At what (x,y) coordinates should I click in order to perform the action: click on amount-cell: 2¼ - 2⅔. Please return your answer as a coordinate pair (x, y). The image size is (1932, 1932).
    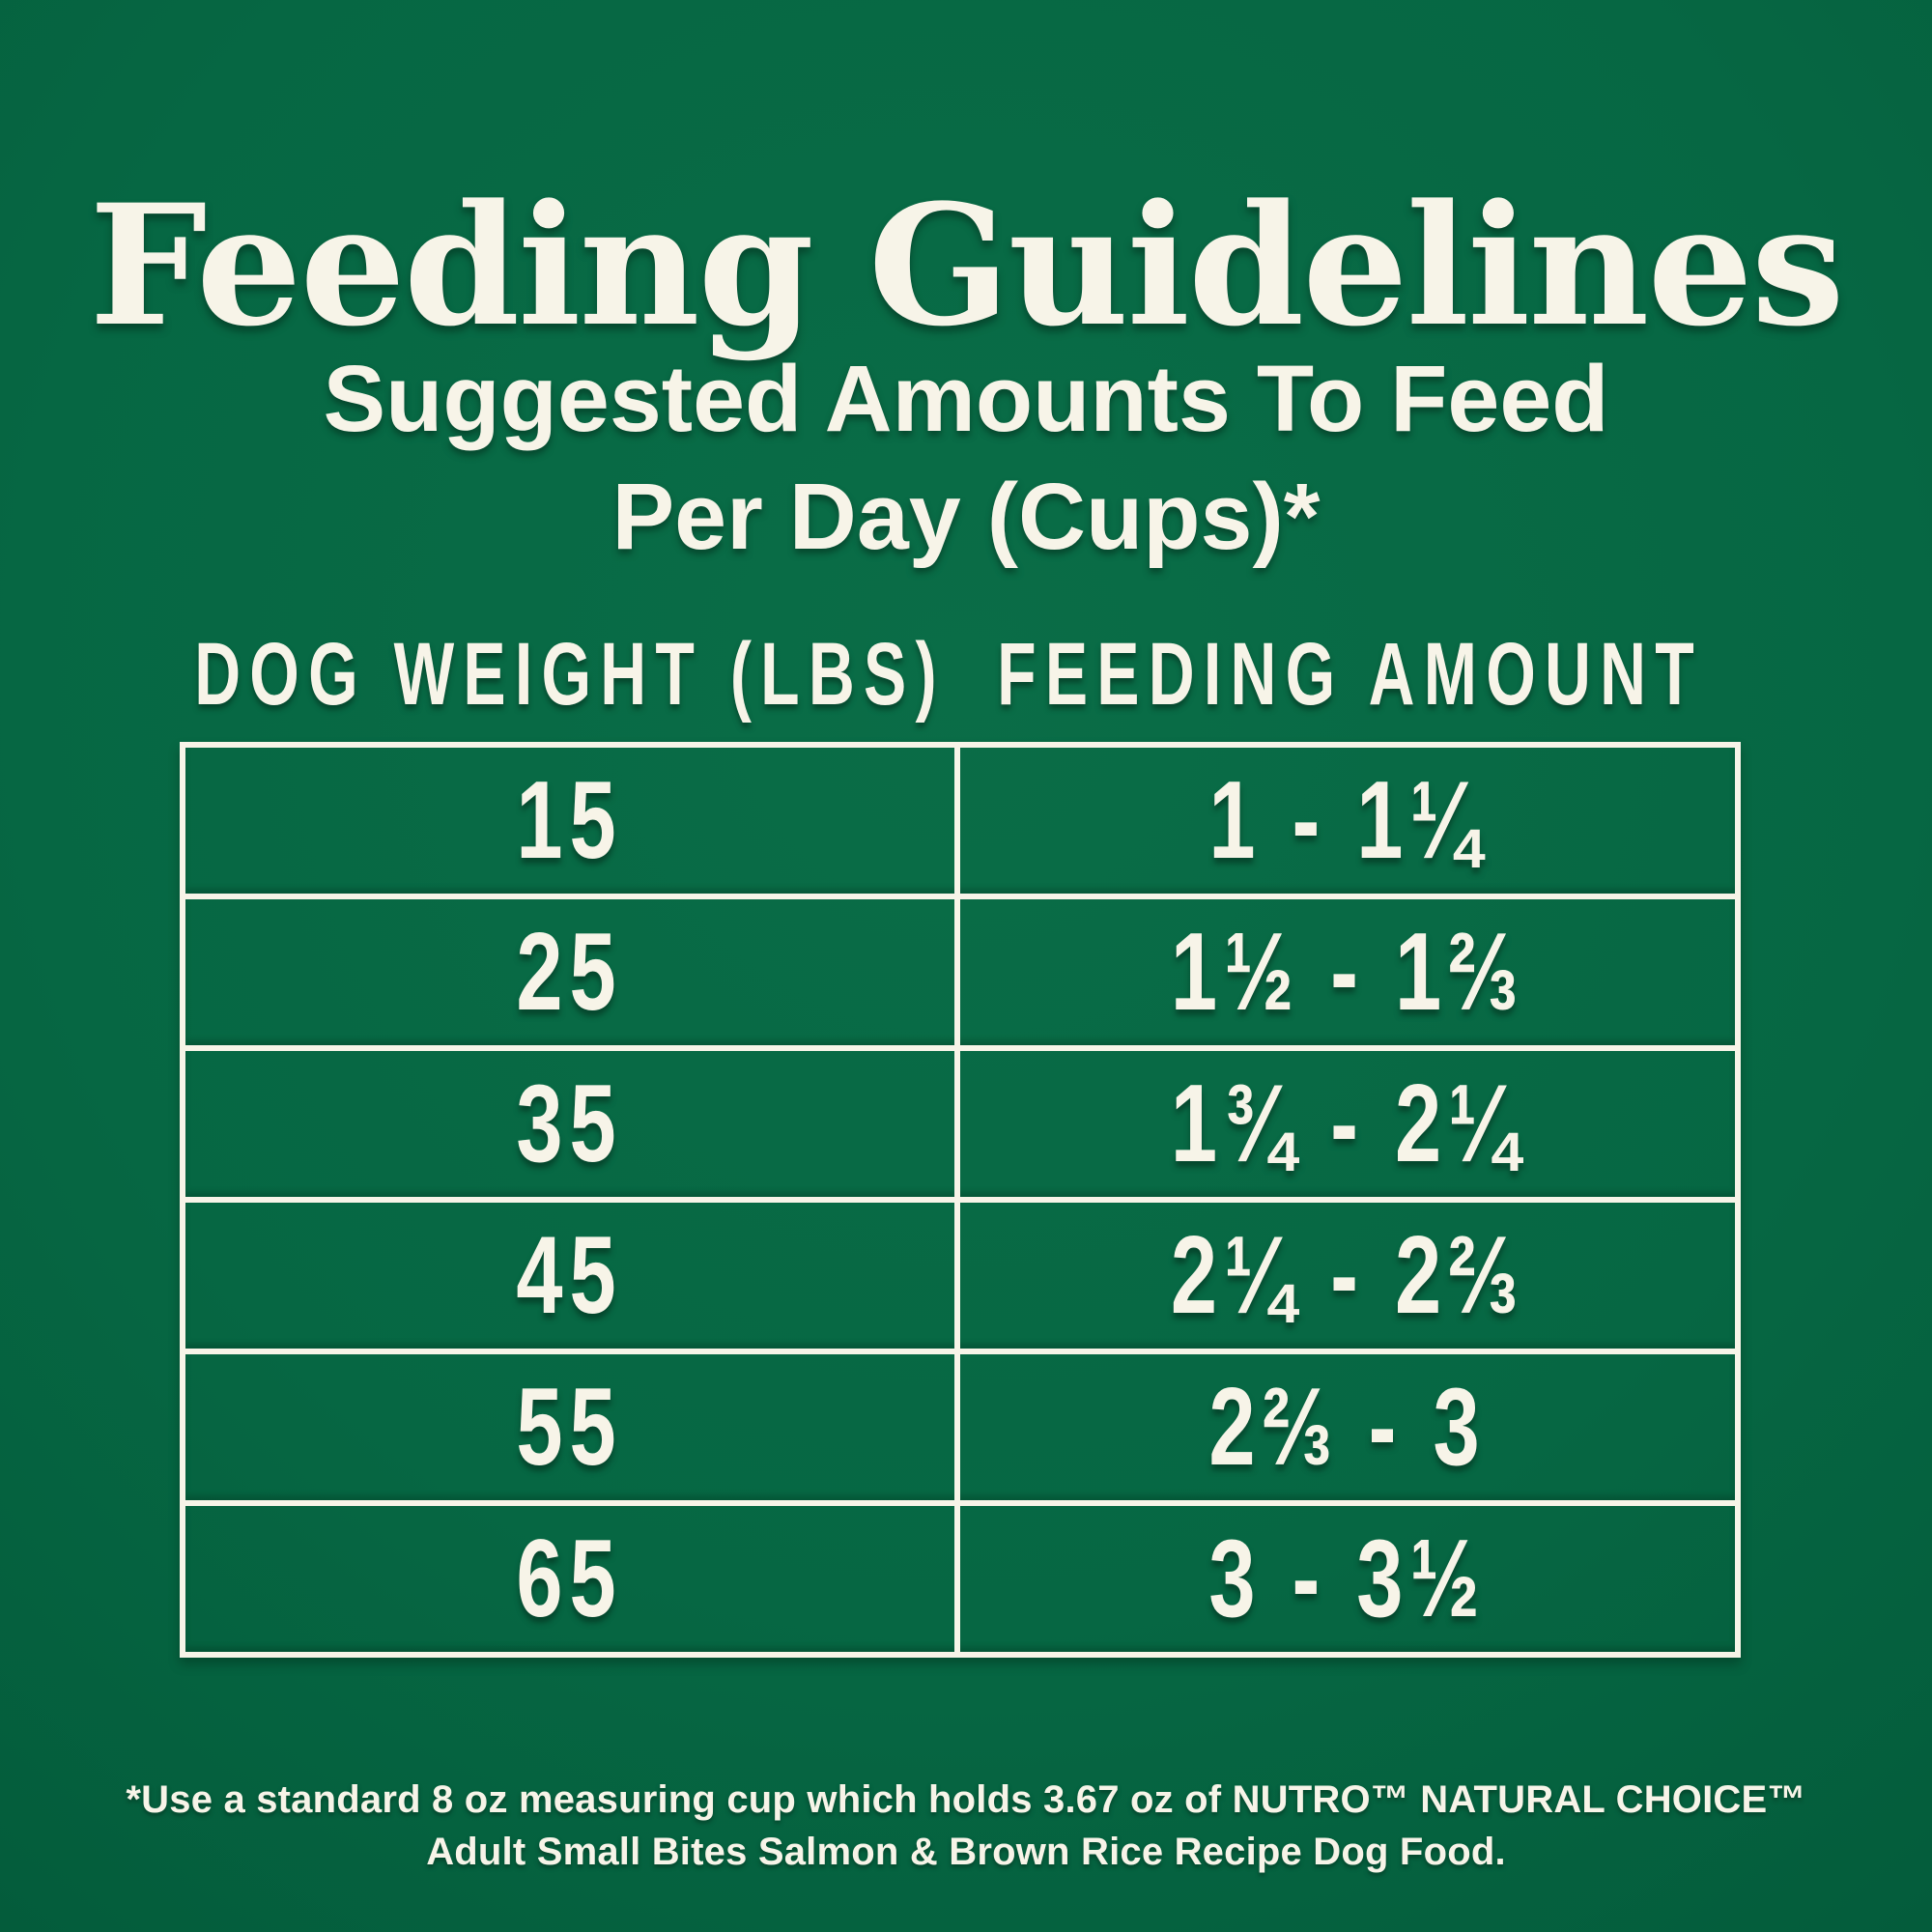
    Looking at the image, I should click on (1347, 1275).